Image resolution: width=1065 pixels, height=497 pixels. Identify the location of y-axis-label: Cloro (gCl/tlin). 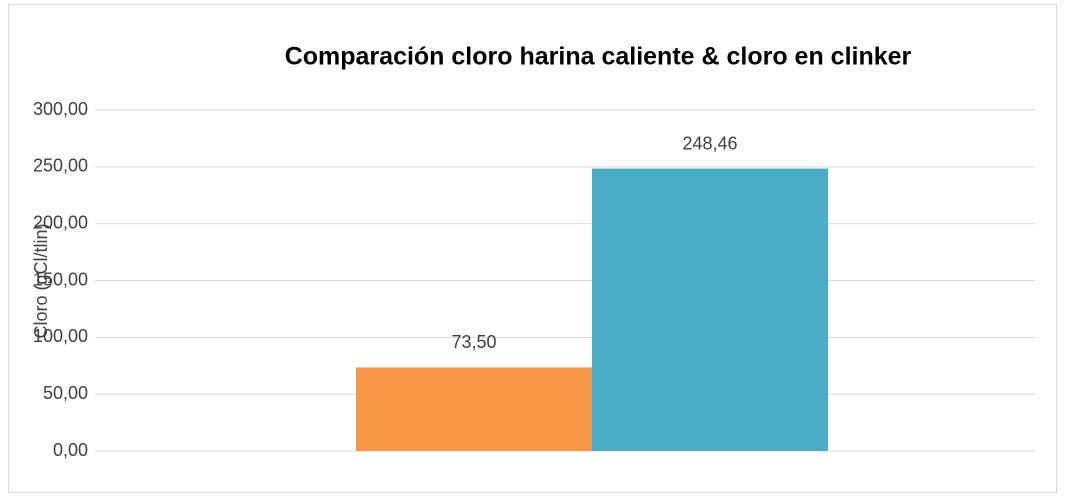
(41, 280).